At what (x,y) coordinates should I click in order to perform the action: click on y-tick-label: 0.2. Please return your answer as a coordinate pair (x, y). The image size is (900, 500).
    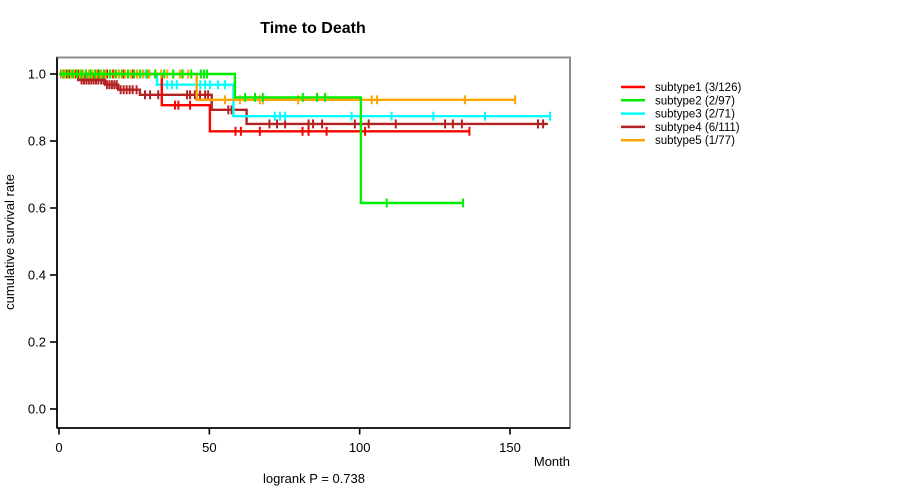
    Looking at the image, I should click on (37, 342).